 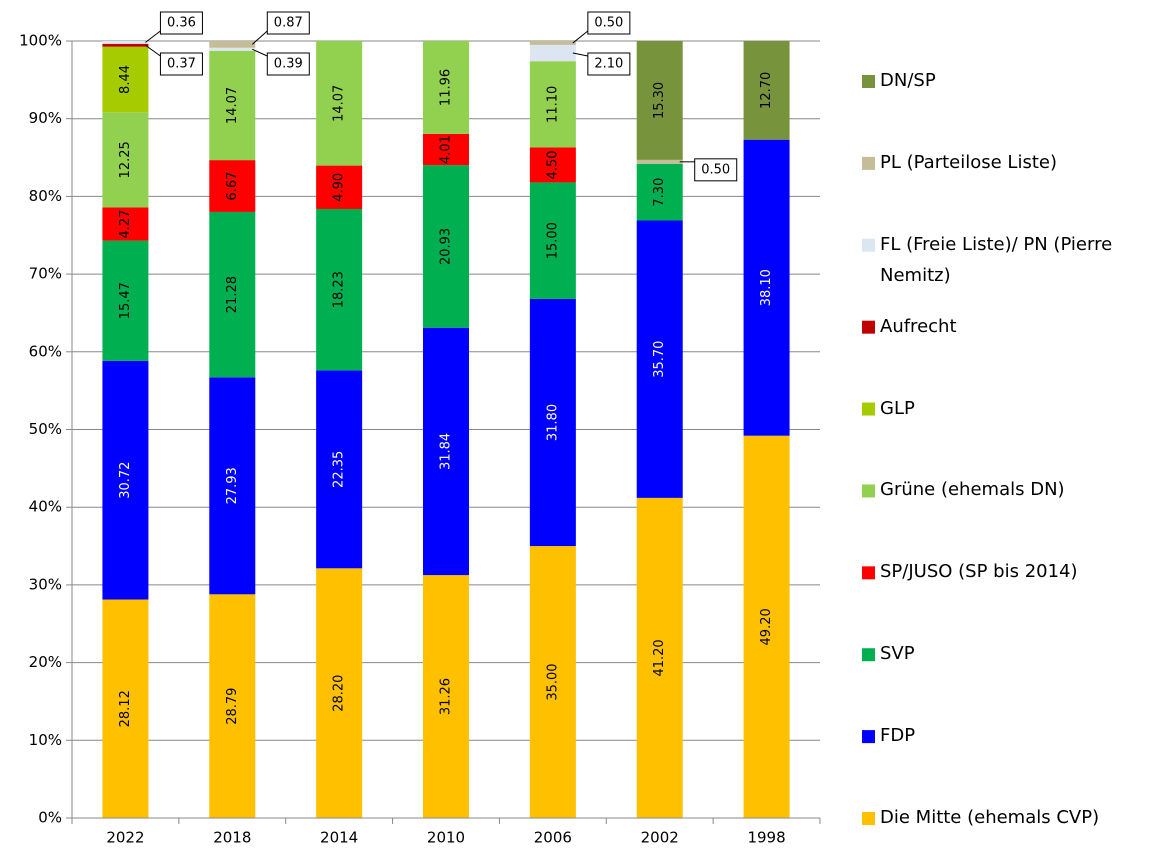 I want to click on data-label: 31.84, so click(x=446, y=451).